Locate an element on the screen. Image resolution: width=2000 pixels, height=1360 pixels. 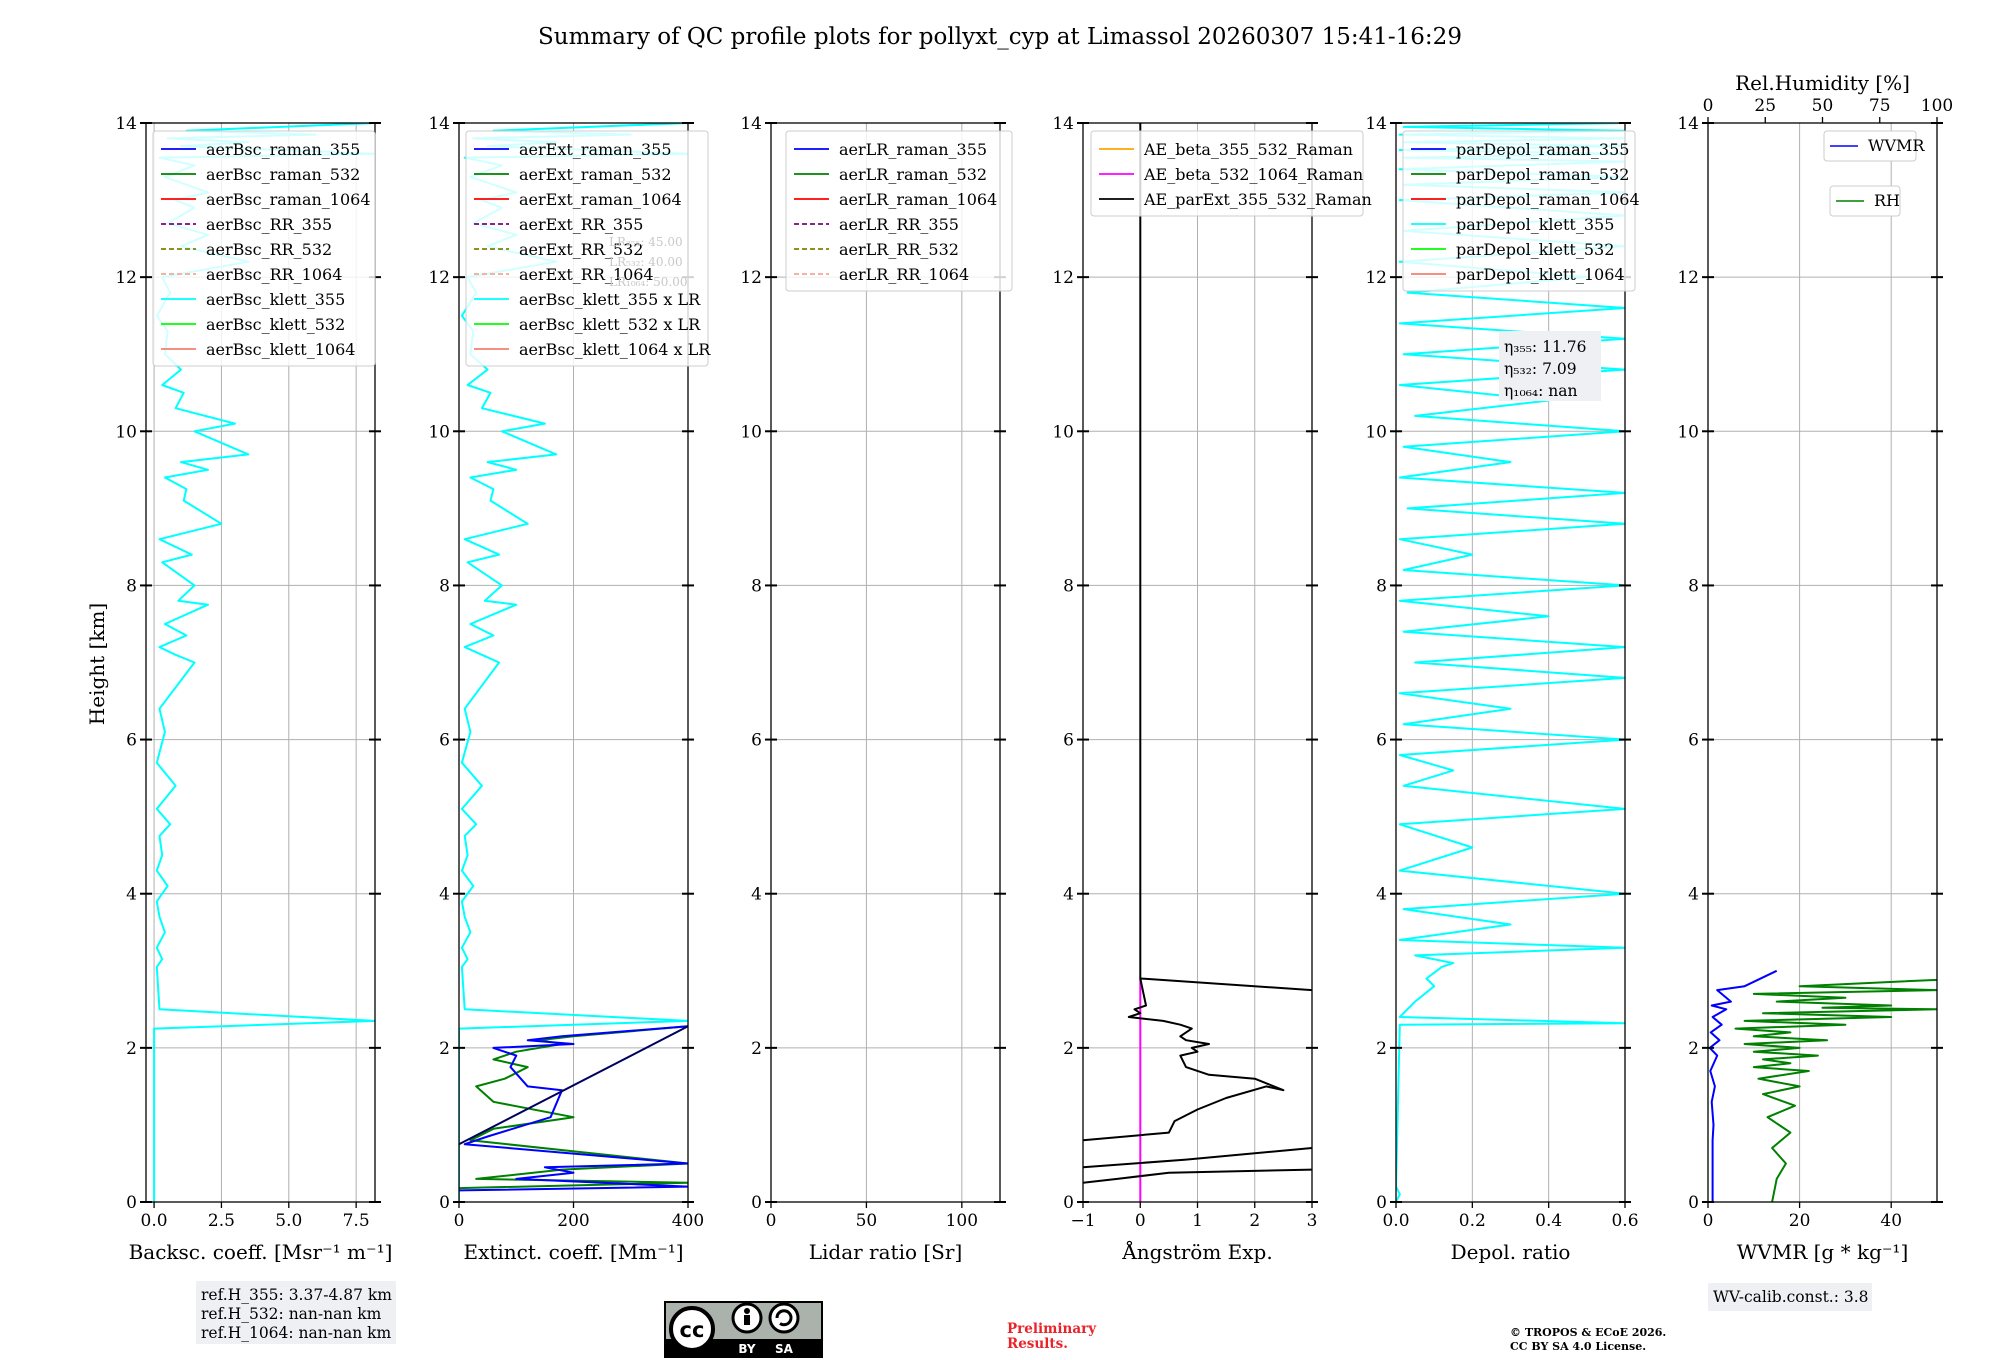
x-axis-label-depol: Depol. ratio is located at coordinates (1511, 1252).